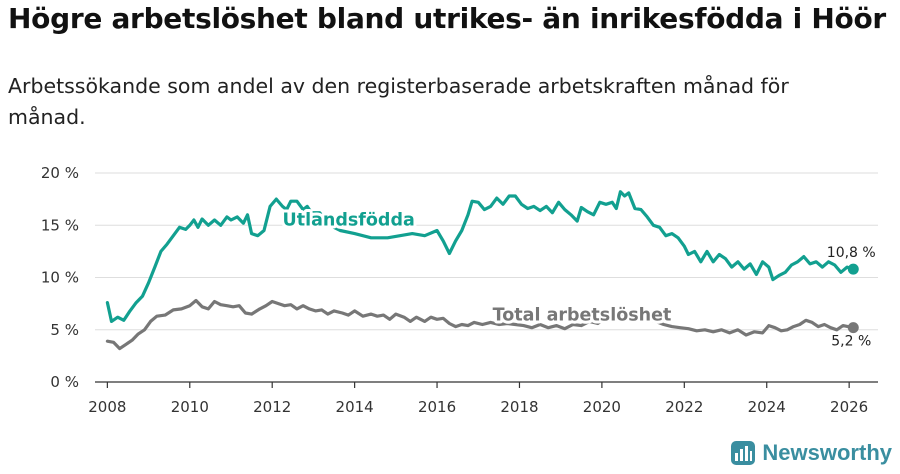 The width and height of the screenshot is (900, 474). I want to click on y-tick-label: 15 %, so click(60, 225).